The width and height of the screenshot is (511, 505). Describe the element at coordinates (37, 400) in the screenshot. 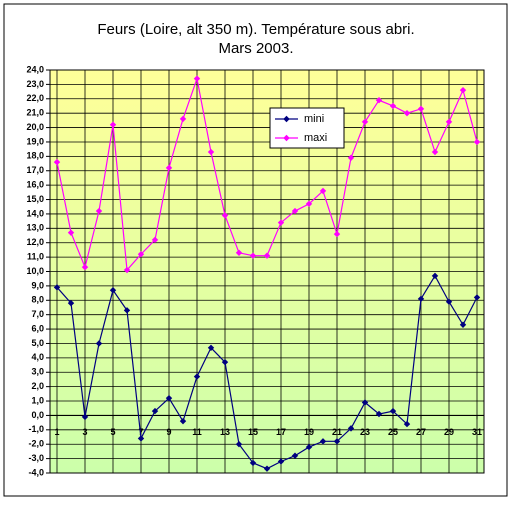

I see `y-tick-label: 1,0` at that location.